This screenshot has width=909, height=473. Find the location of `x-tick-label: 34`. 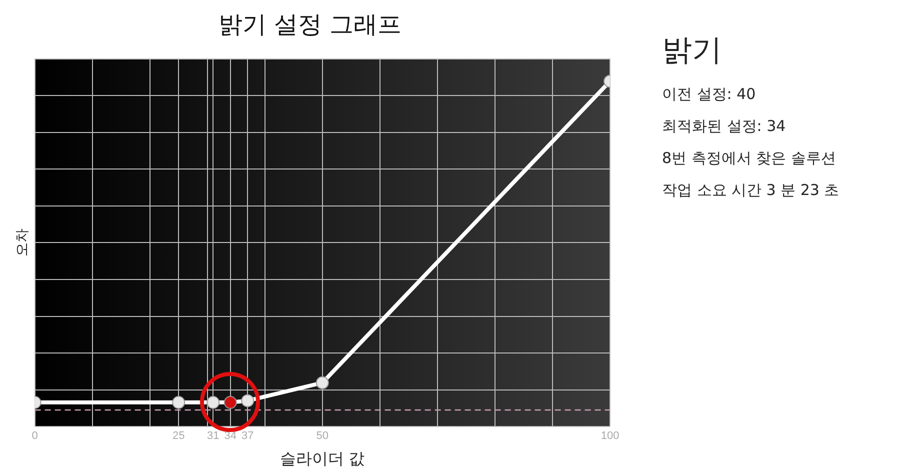

x-tick-label: 34 is located at coordinates (230, 436).